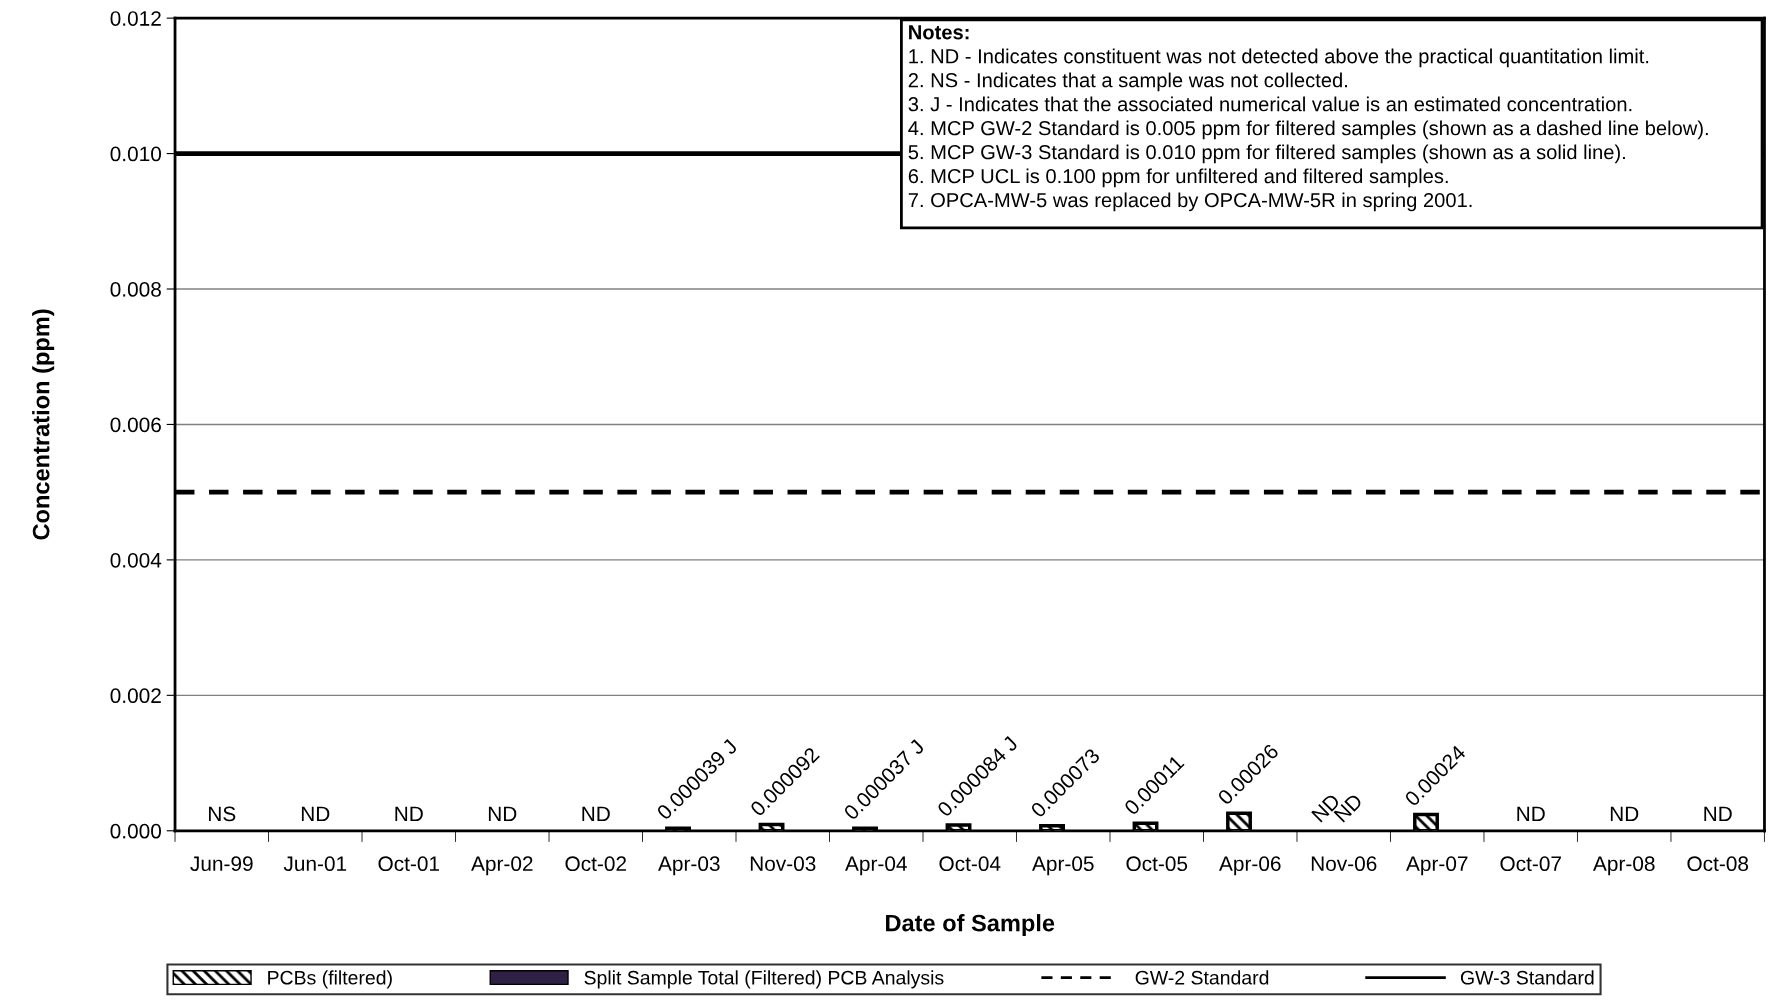  Describe the element at coordinates (689, 866) in the screenshot. I see `x-tick-label: Apr-03` at that location.